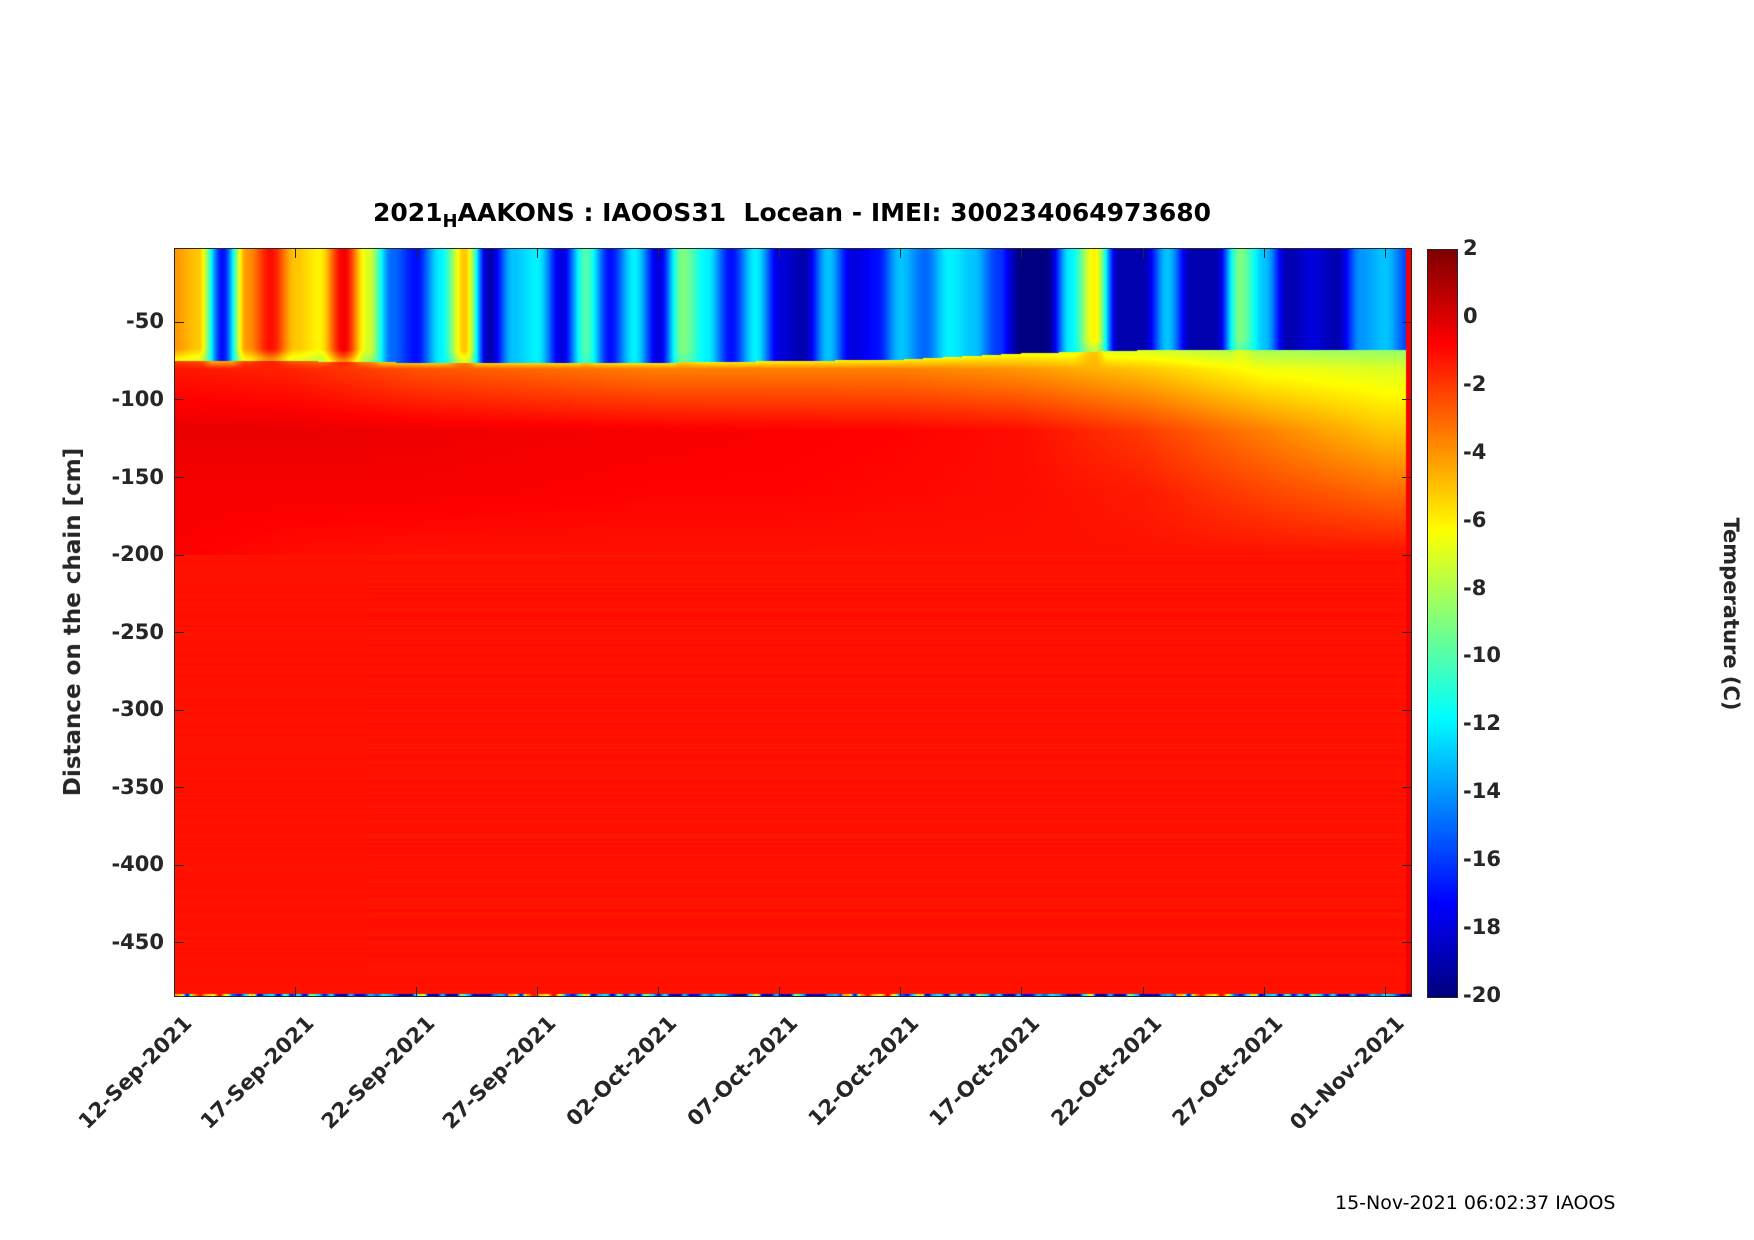 The height and width of the screenshot is (1240, 1754). What do you see at coordinates (1475, 1203) in the screenshot?
I see `footer-timestamp: 15-Nov-2021 06:02:37 IAOOS` at bounding box center [1475, 1203].